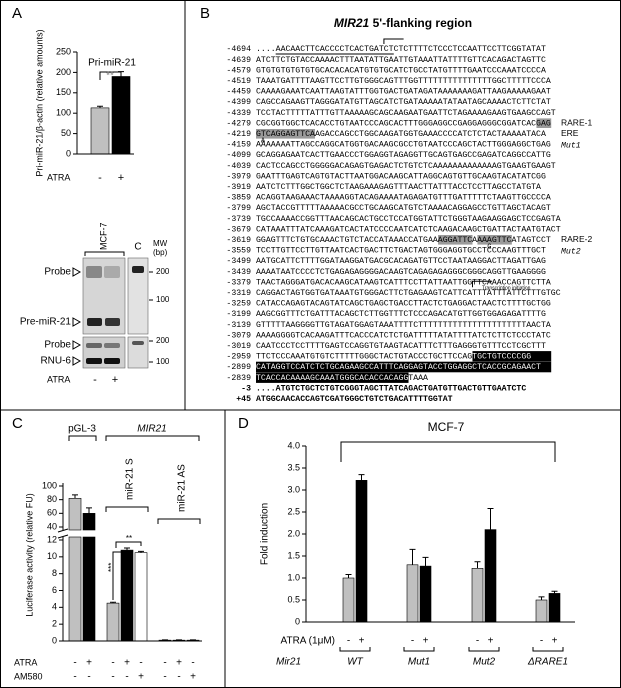 Image resolution: width=621 pixels, height=688 pixels. What do you see at coordinates (238, 293) in the screenshot?
I see `position: -3319` at bounding box center [238, 293].